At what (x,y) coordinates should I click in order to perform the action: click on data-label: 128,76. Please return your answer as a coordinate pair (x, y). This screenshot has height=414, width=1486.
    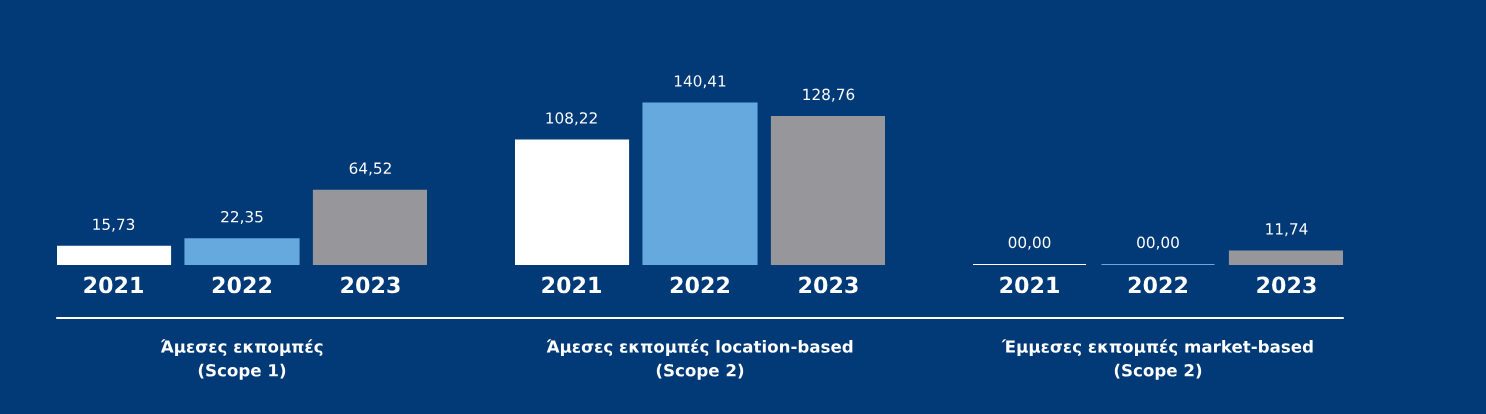
    Looking at the image, I should click on (829, 95).